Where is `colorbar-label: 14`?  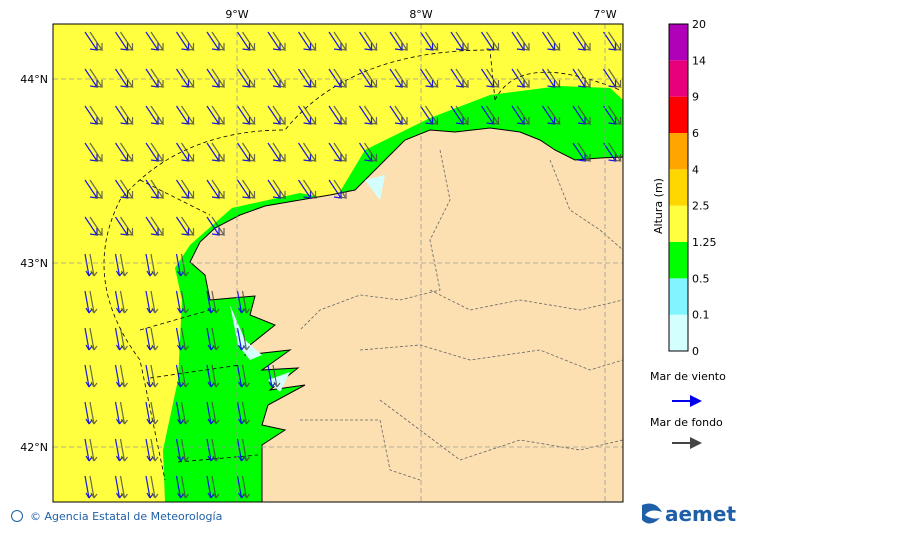 colorbar-label: 14 is located at coordinates (699, 60).